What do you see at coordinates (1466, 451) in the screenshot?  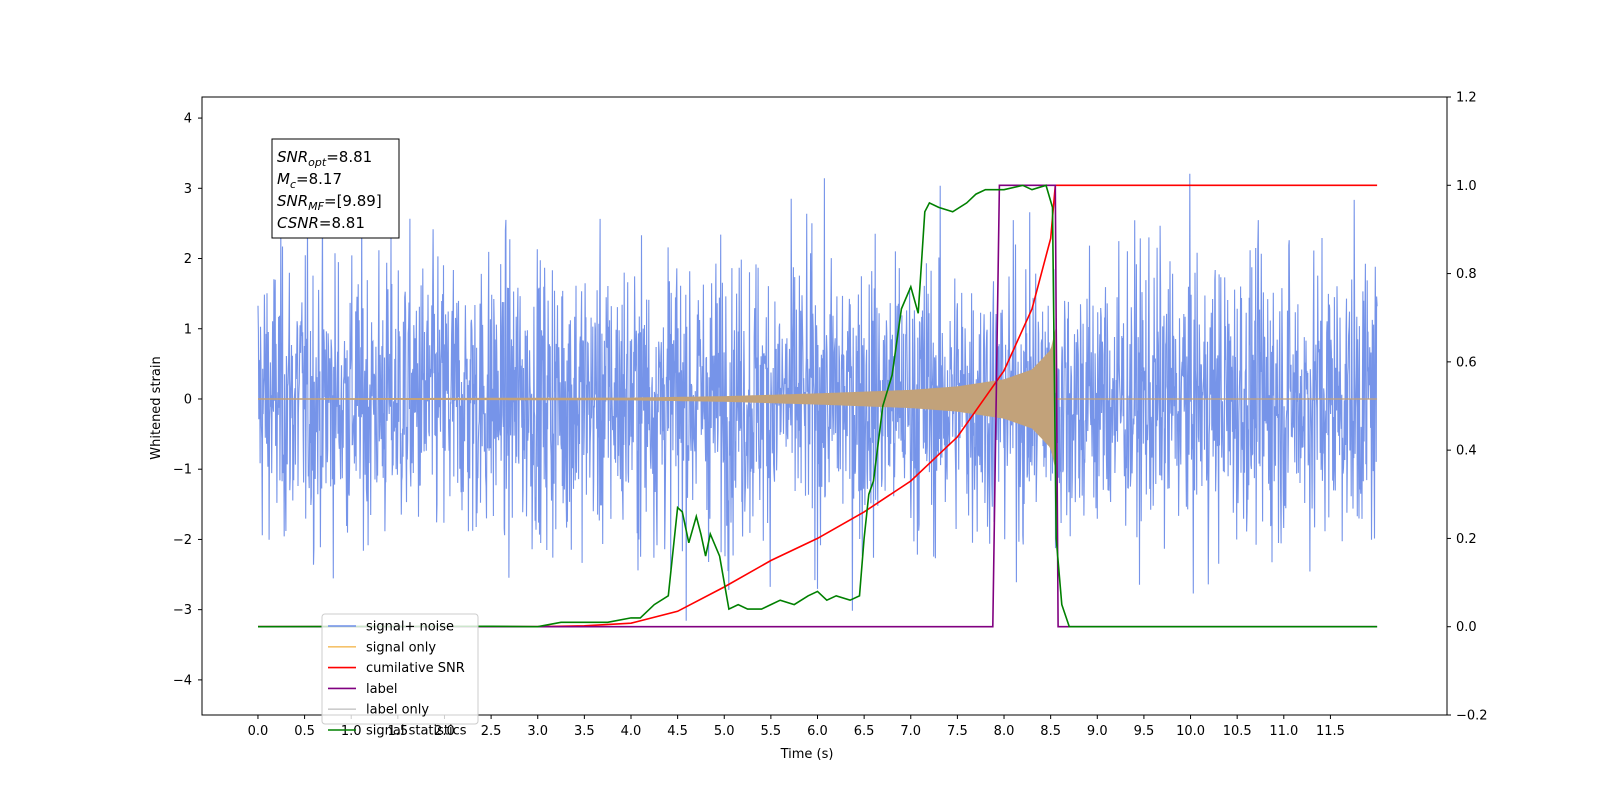 I see `y2-tick-label: 0.4` at bounding box center [1466, 451].